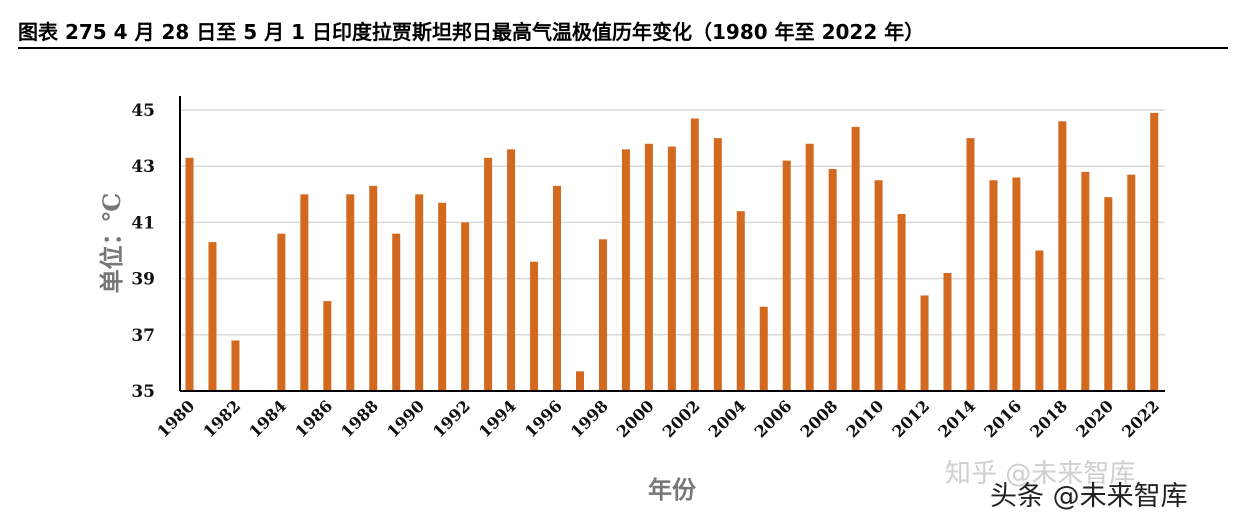 This screenshot has width=1241, height=522. I want to click on bar-1985, so click(304, 292).